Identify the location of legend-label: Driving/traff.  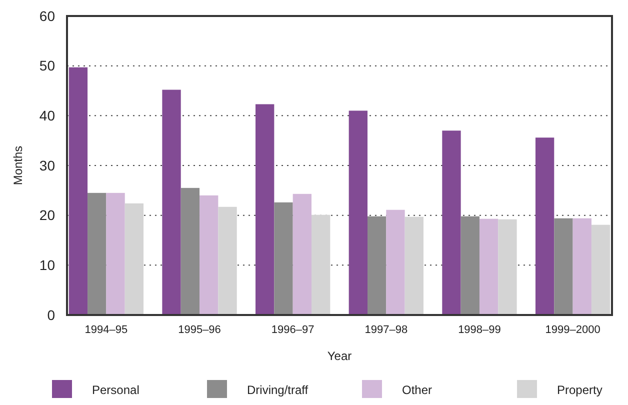
(278, 390).